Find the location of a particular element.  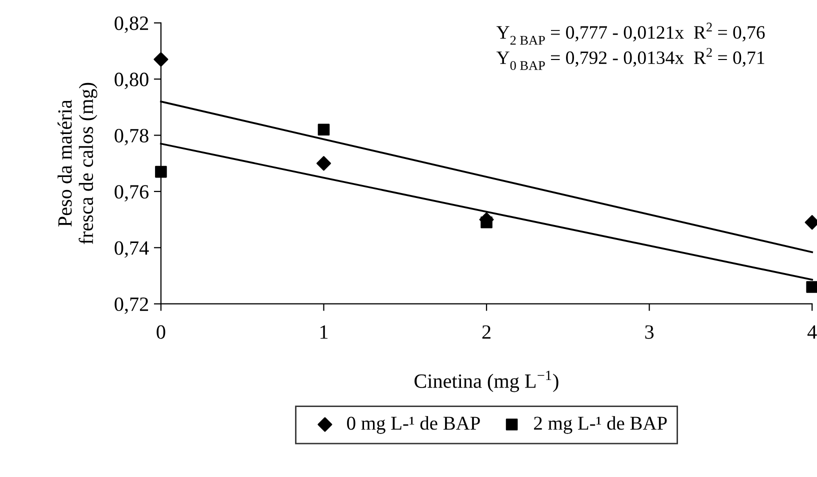

y-axis-title: Peso da matéria fresca de calos (mg) is located at coordinates (78, 163).